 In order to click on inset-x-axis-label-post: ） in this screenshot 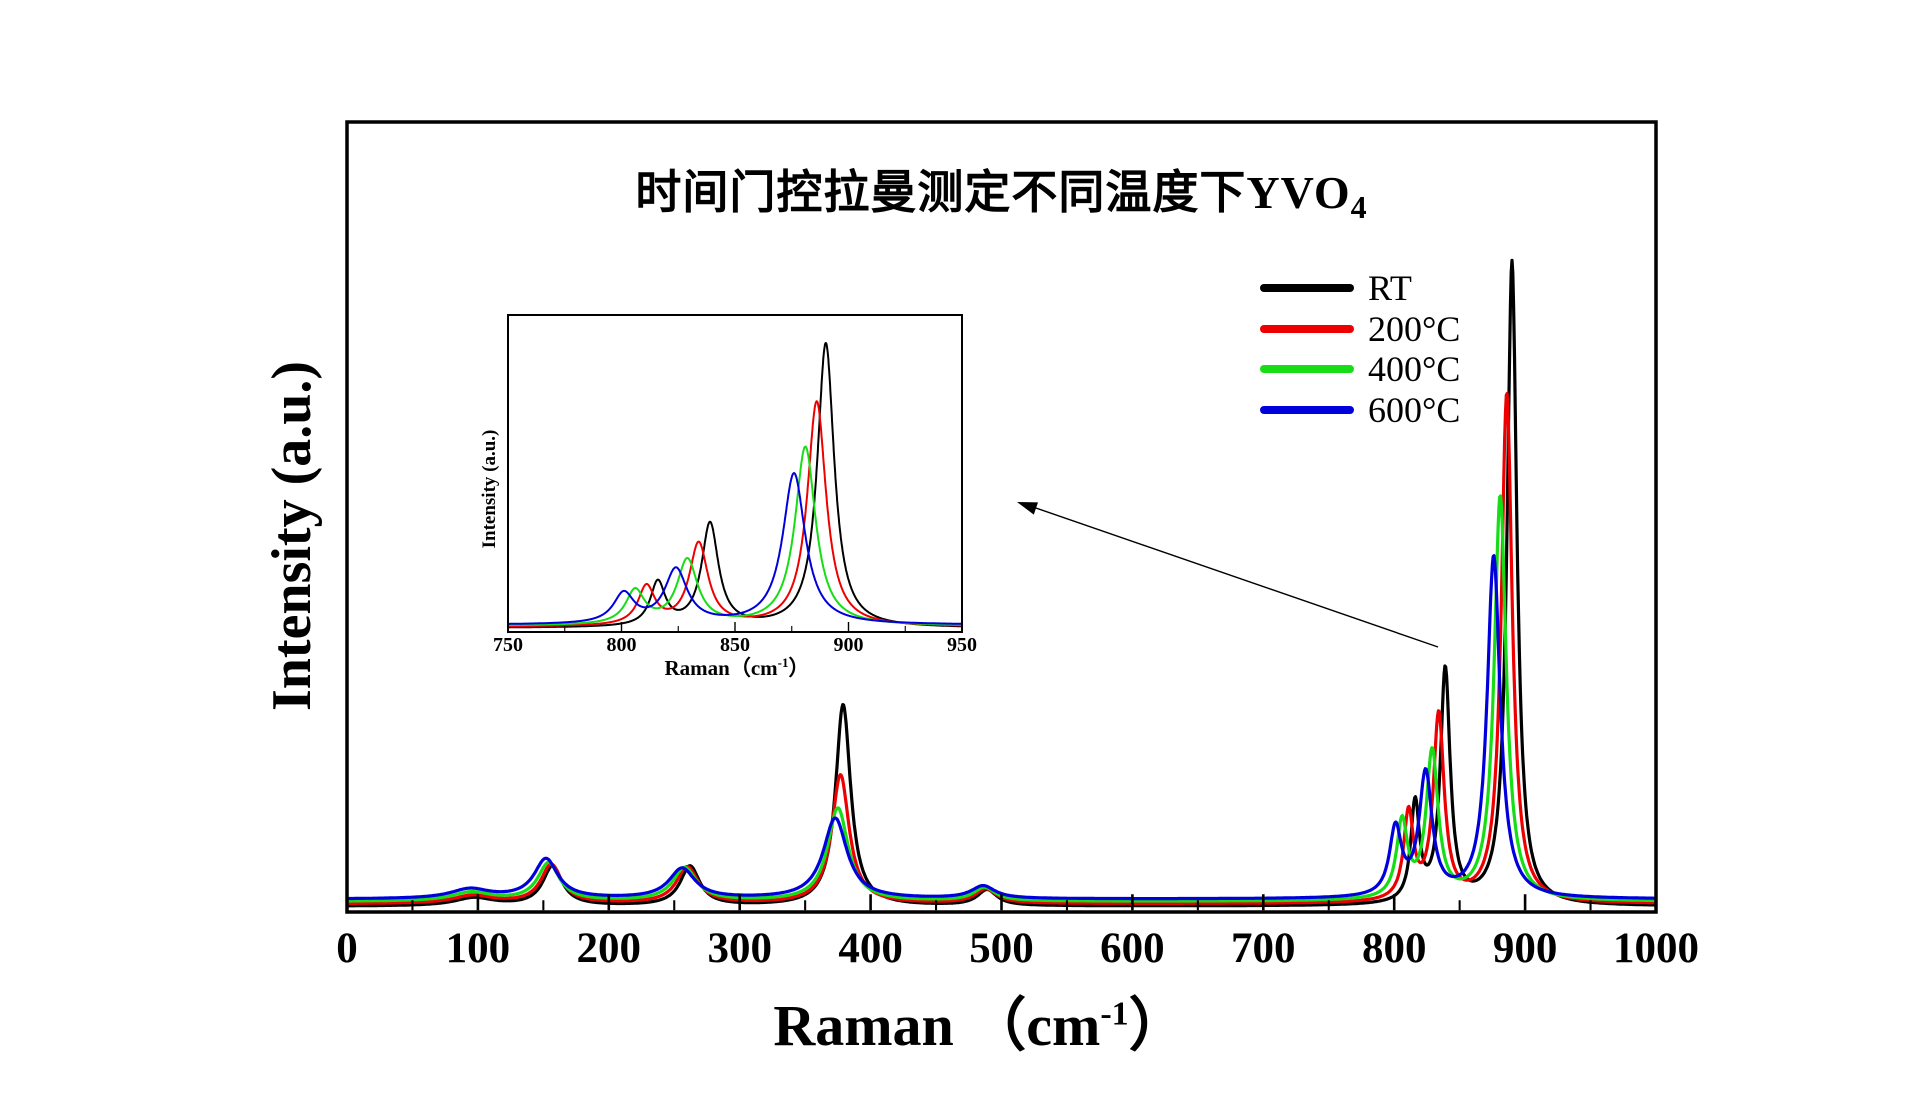, I will do `click(799, 668)`.